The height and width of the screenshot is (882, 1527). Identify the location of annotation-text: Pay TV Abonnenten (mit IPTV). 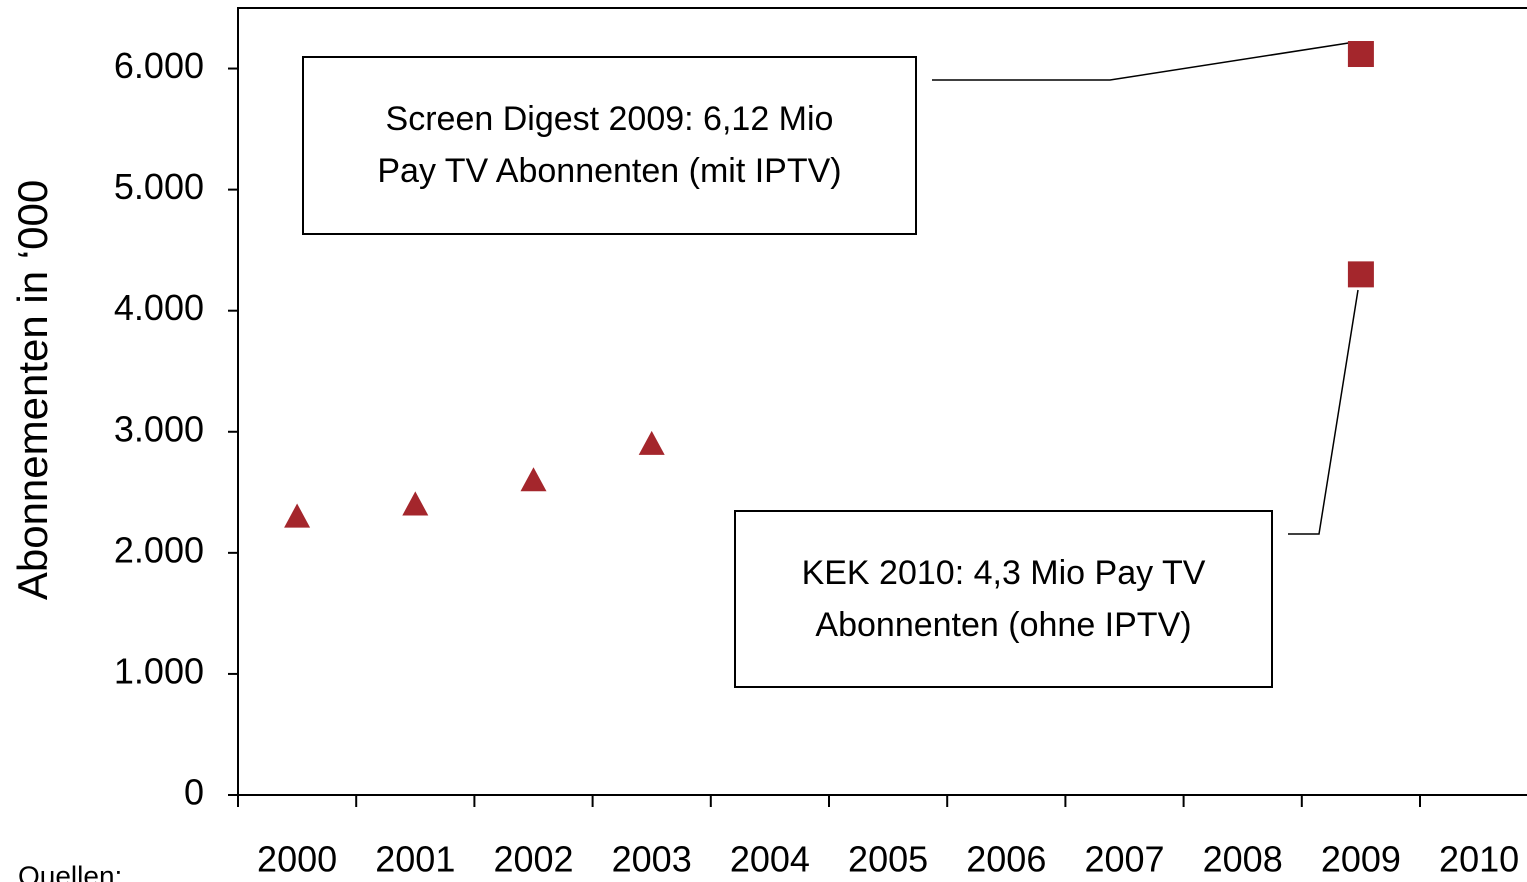
(609, 171).